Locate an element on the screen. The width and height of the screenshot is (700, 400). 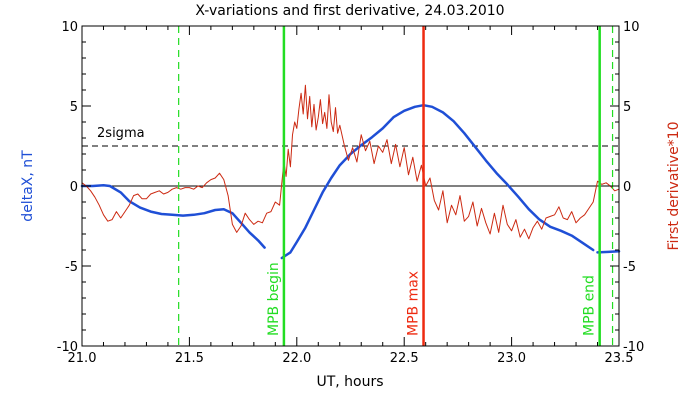
y-tick-label-left: -5 is located at coordinates (71, 267).